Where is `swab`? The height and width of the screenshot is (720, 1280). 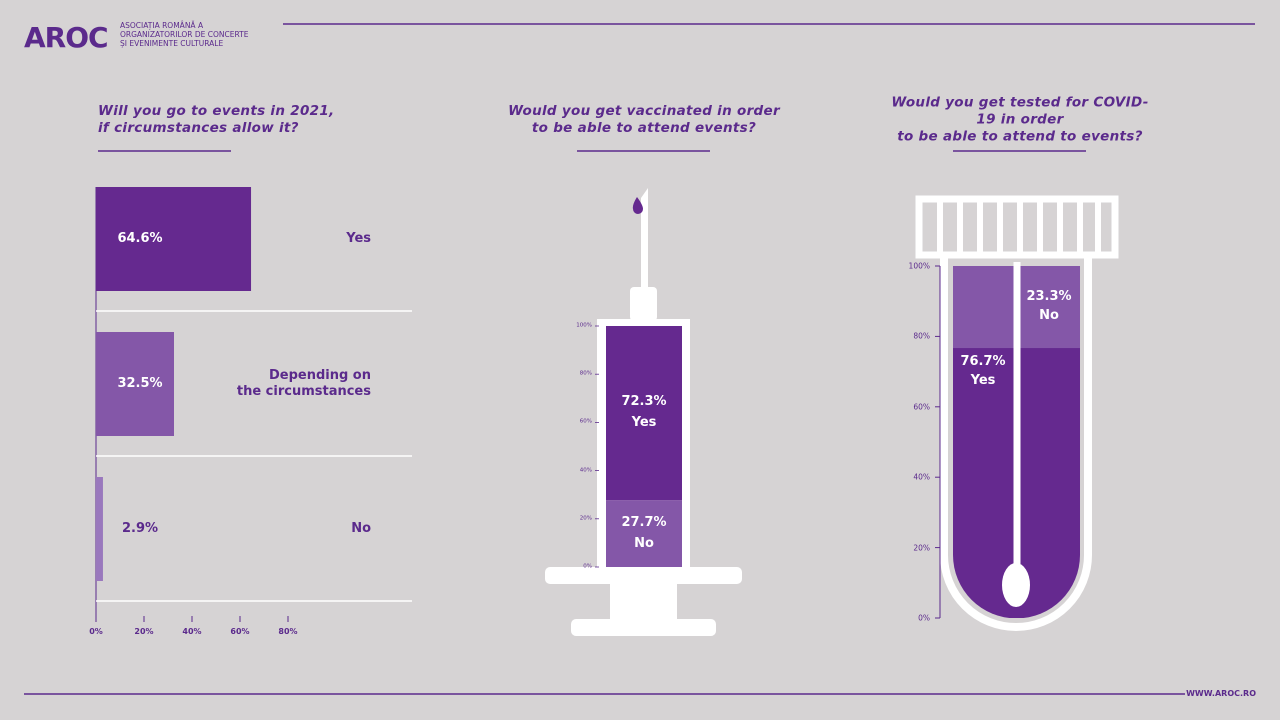
swab is located at coordinates (1016, 434).